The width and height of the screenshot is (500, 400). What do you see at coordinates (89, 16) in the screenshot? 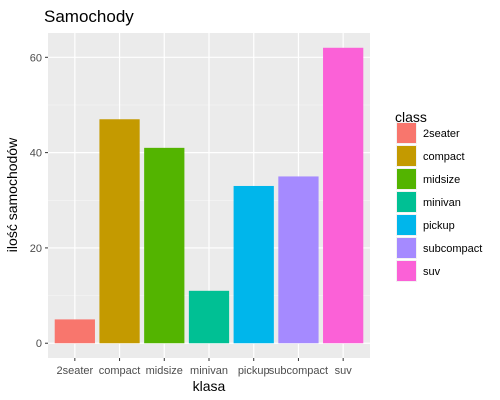
I see `chart-title: Samochody` at bounding box center [89, 16].